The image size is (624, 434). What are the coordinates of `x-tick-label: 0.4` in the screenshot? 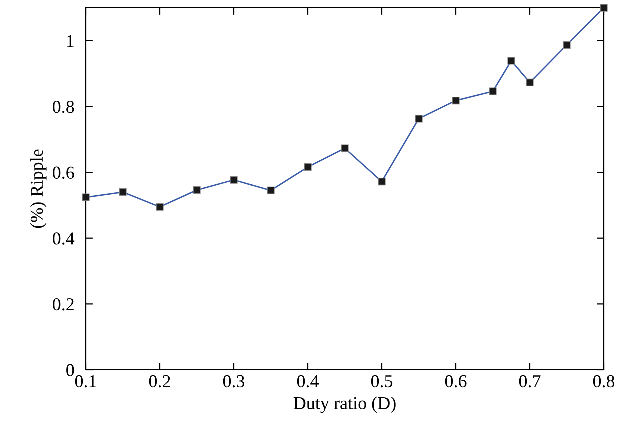 It's located at (308, 381).